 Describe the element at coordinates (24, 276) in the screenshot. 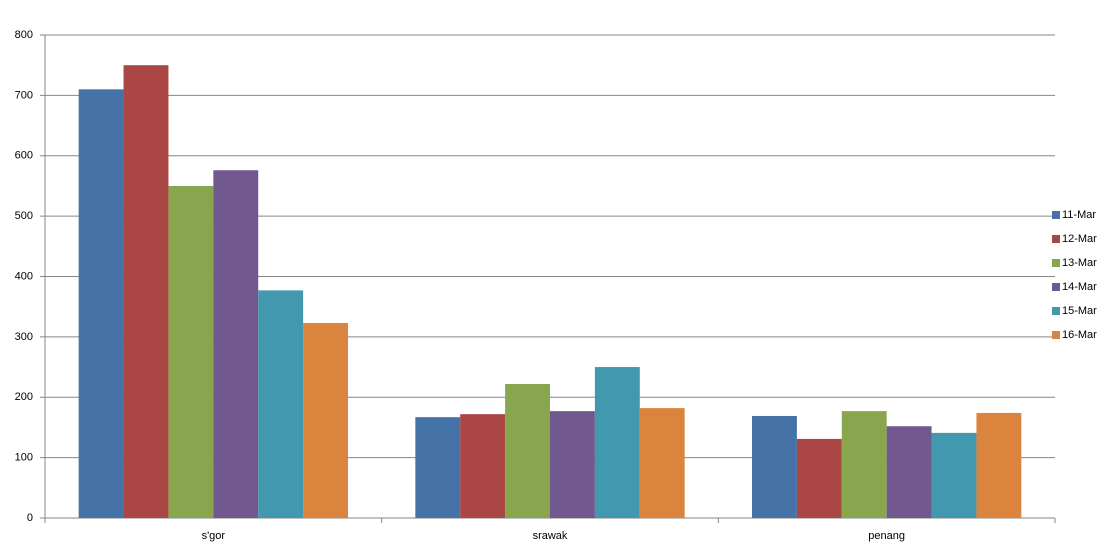

I see `y-tick-label: 400` at that location.